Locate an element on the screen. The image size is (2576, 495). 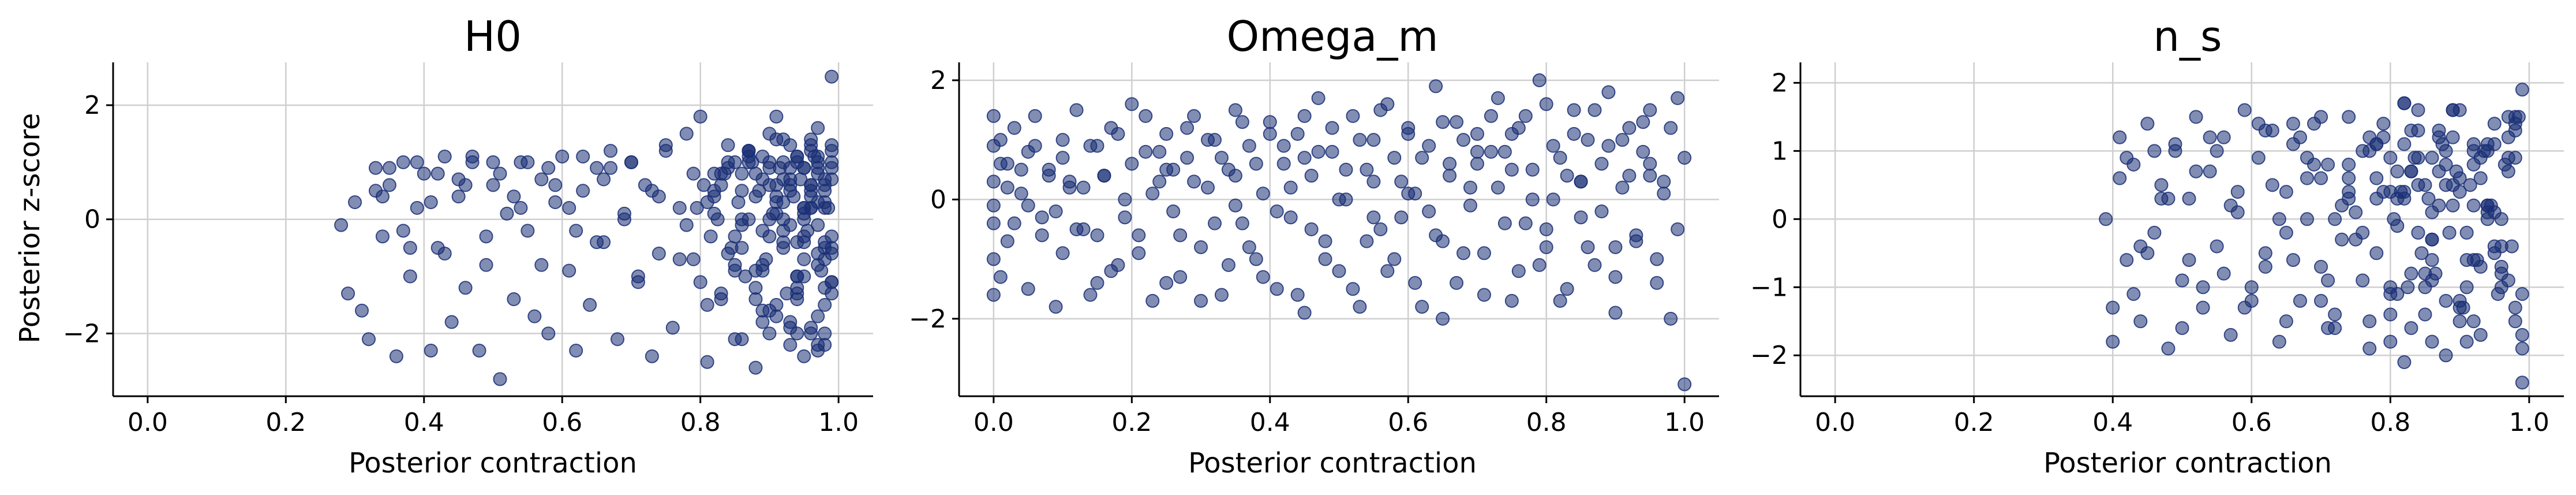
x-tick-label: 0.4 is located at coordinates (2112, 423).